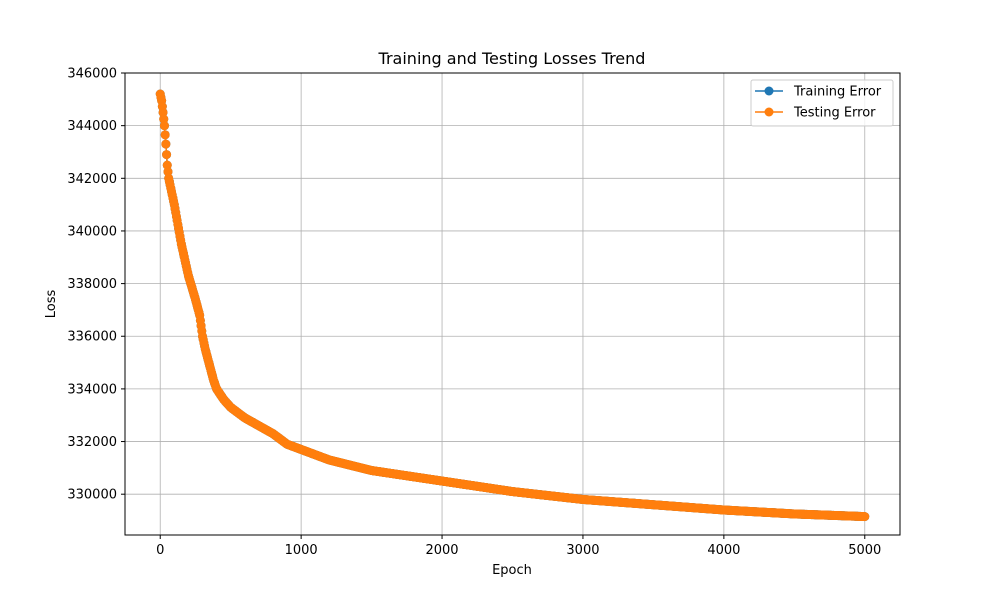 The height and width of the screenshot is (604, 1000). What do you see at coordinates (582, 550) in the screenshot?
I see `x-tick-label: 3000` at bounding box center [582, 550].